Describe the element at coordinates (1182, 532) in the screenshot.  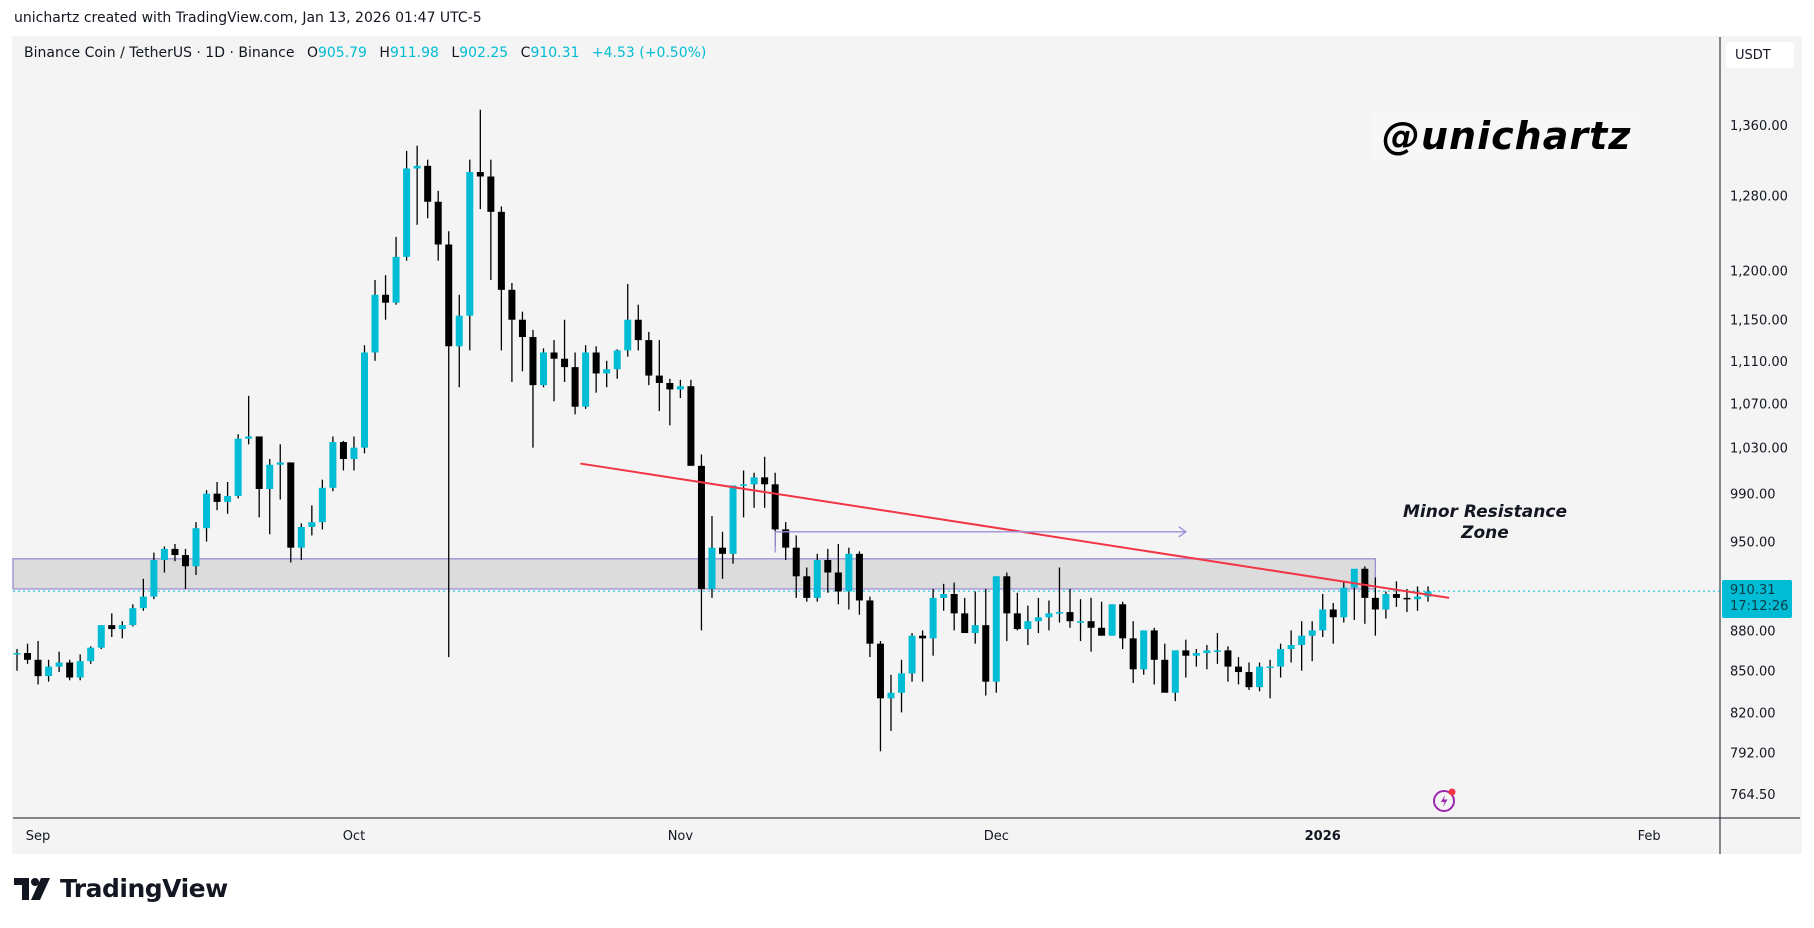
I see `arrow-head-icon` at that location.